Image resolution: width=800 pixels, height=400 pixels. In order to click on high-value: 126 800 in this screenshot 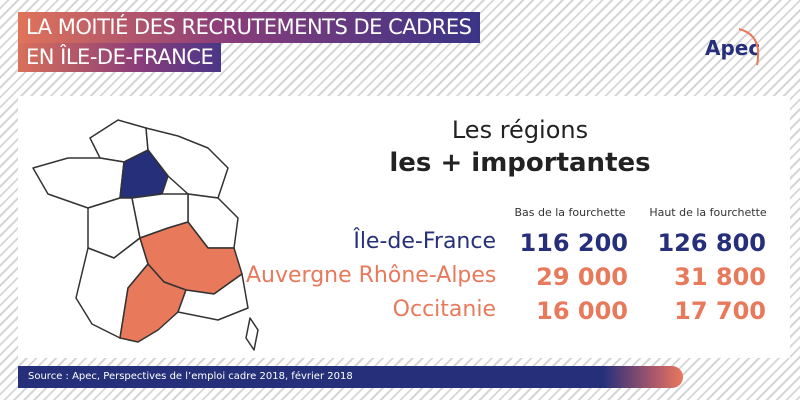, I will do `click(711, 243)`.